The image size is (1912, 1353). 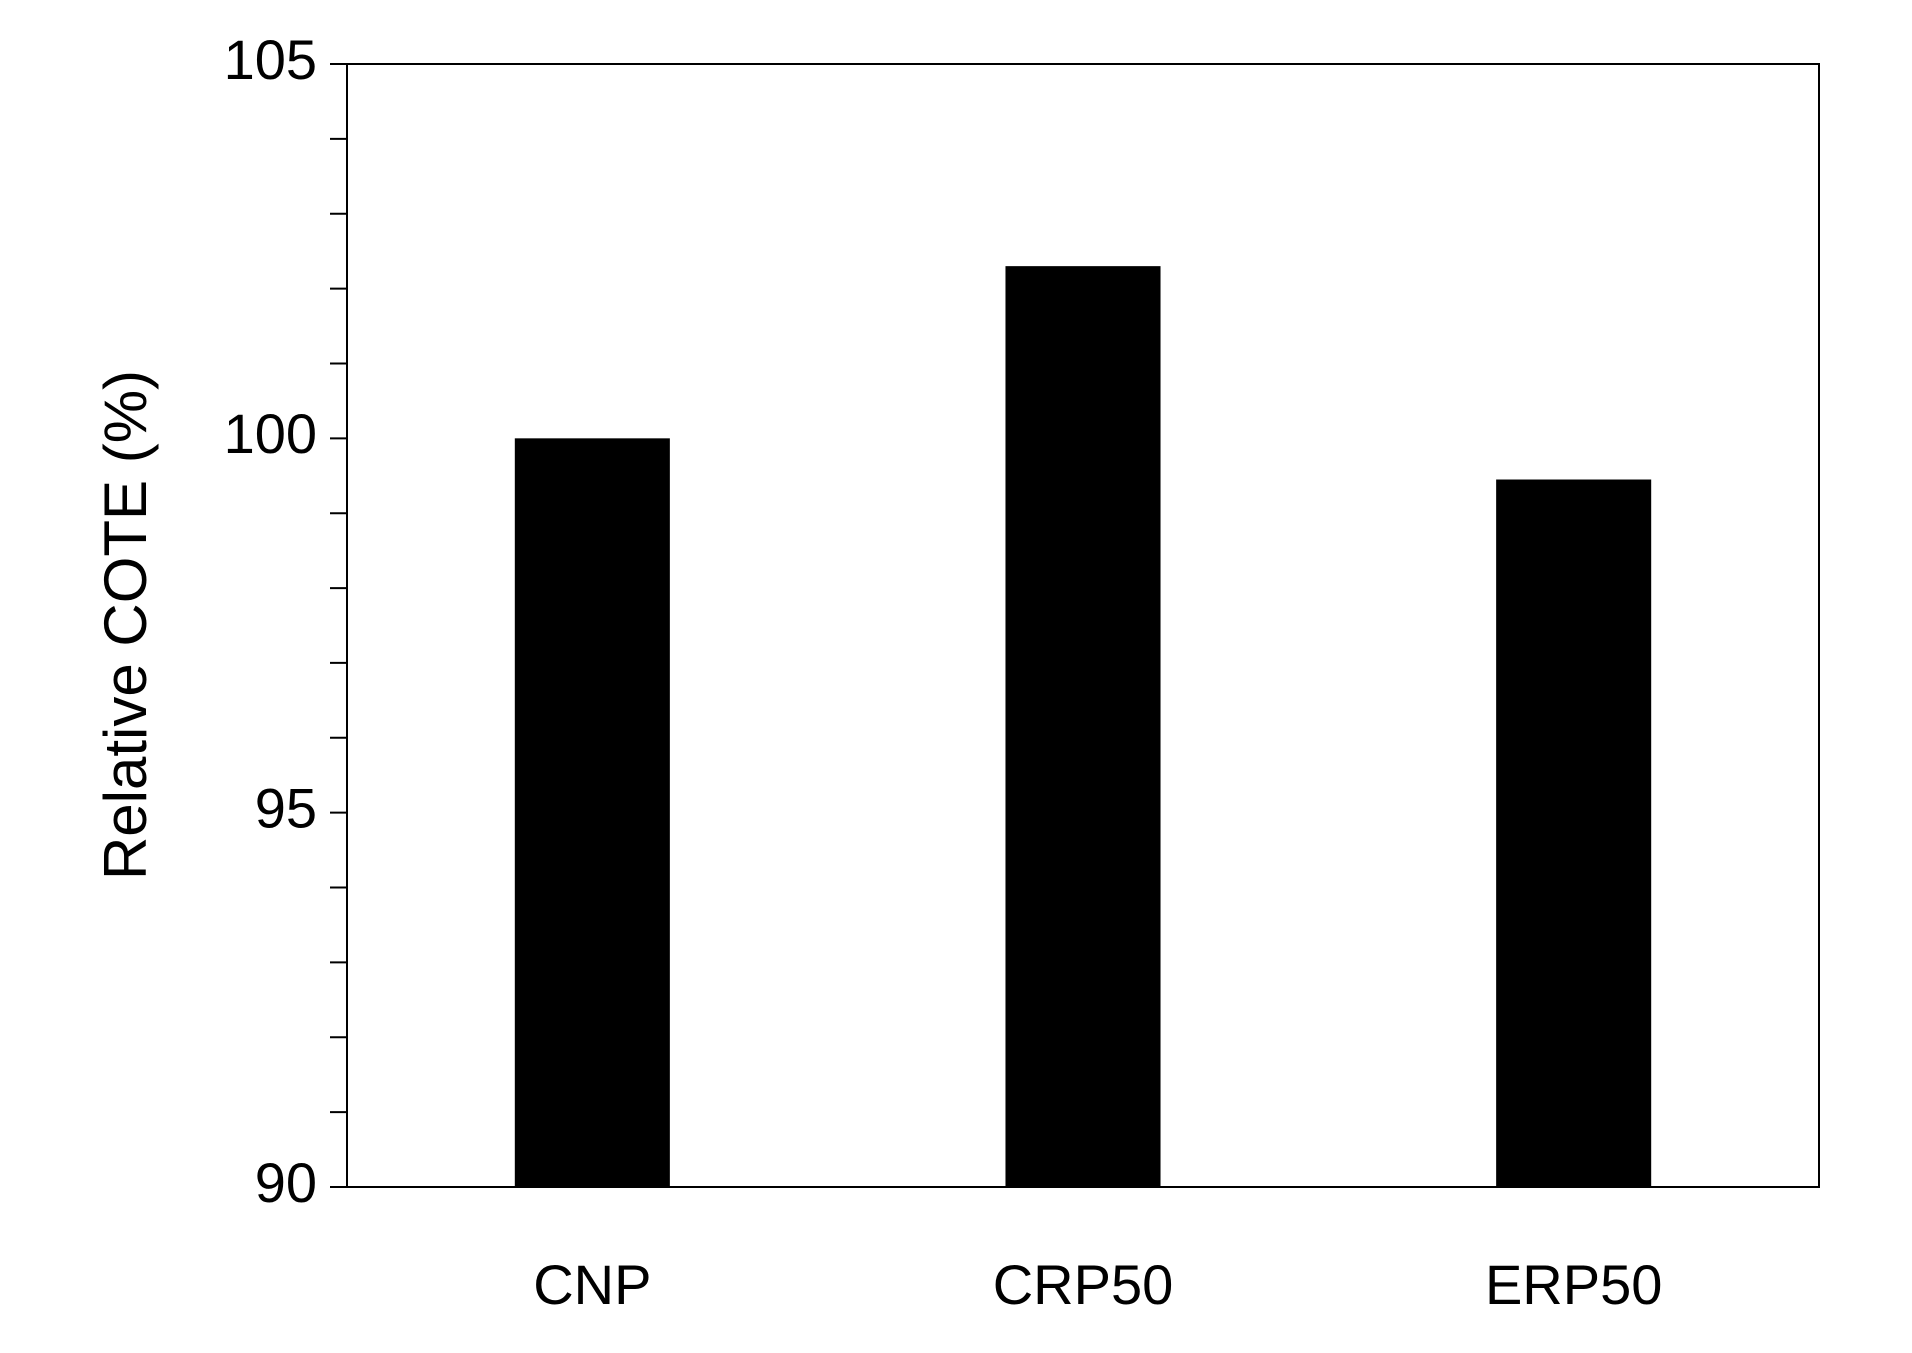 What do you see at coordinates (286, 1182) in the screenshot?
I see `y-tick-label: 90` at bounding box center [286, 1182].